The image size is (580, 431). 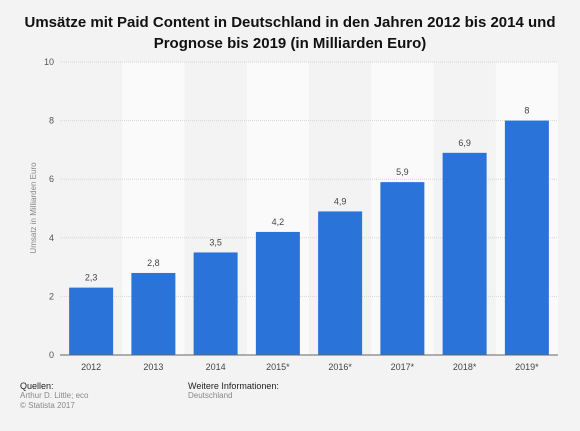 I want to click on info-label: Weitere Informationen:, so click(x=233, y=386).